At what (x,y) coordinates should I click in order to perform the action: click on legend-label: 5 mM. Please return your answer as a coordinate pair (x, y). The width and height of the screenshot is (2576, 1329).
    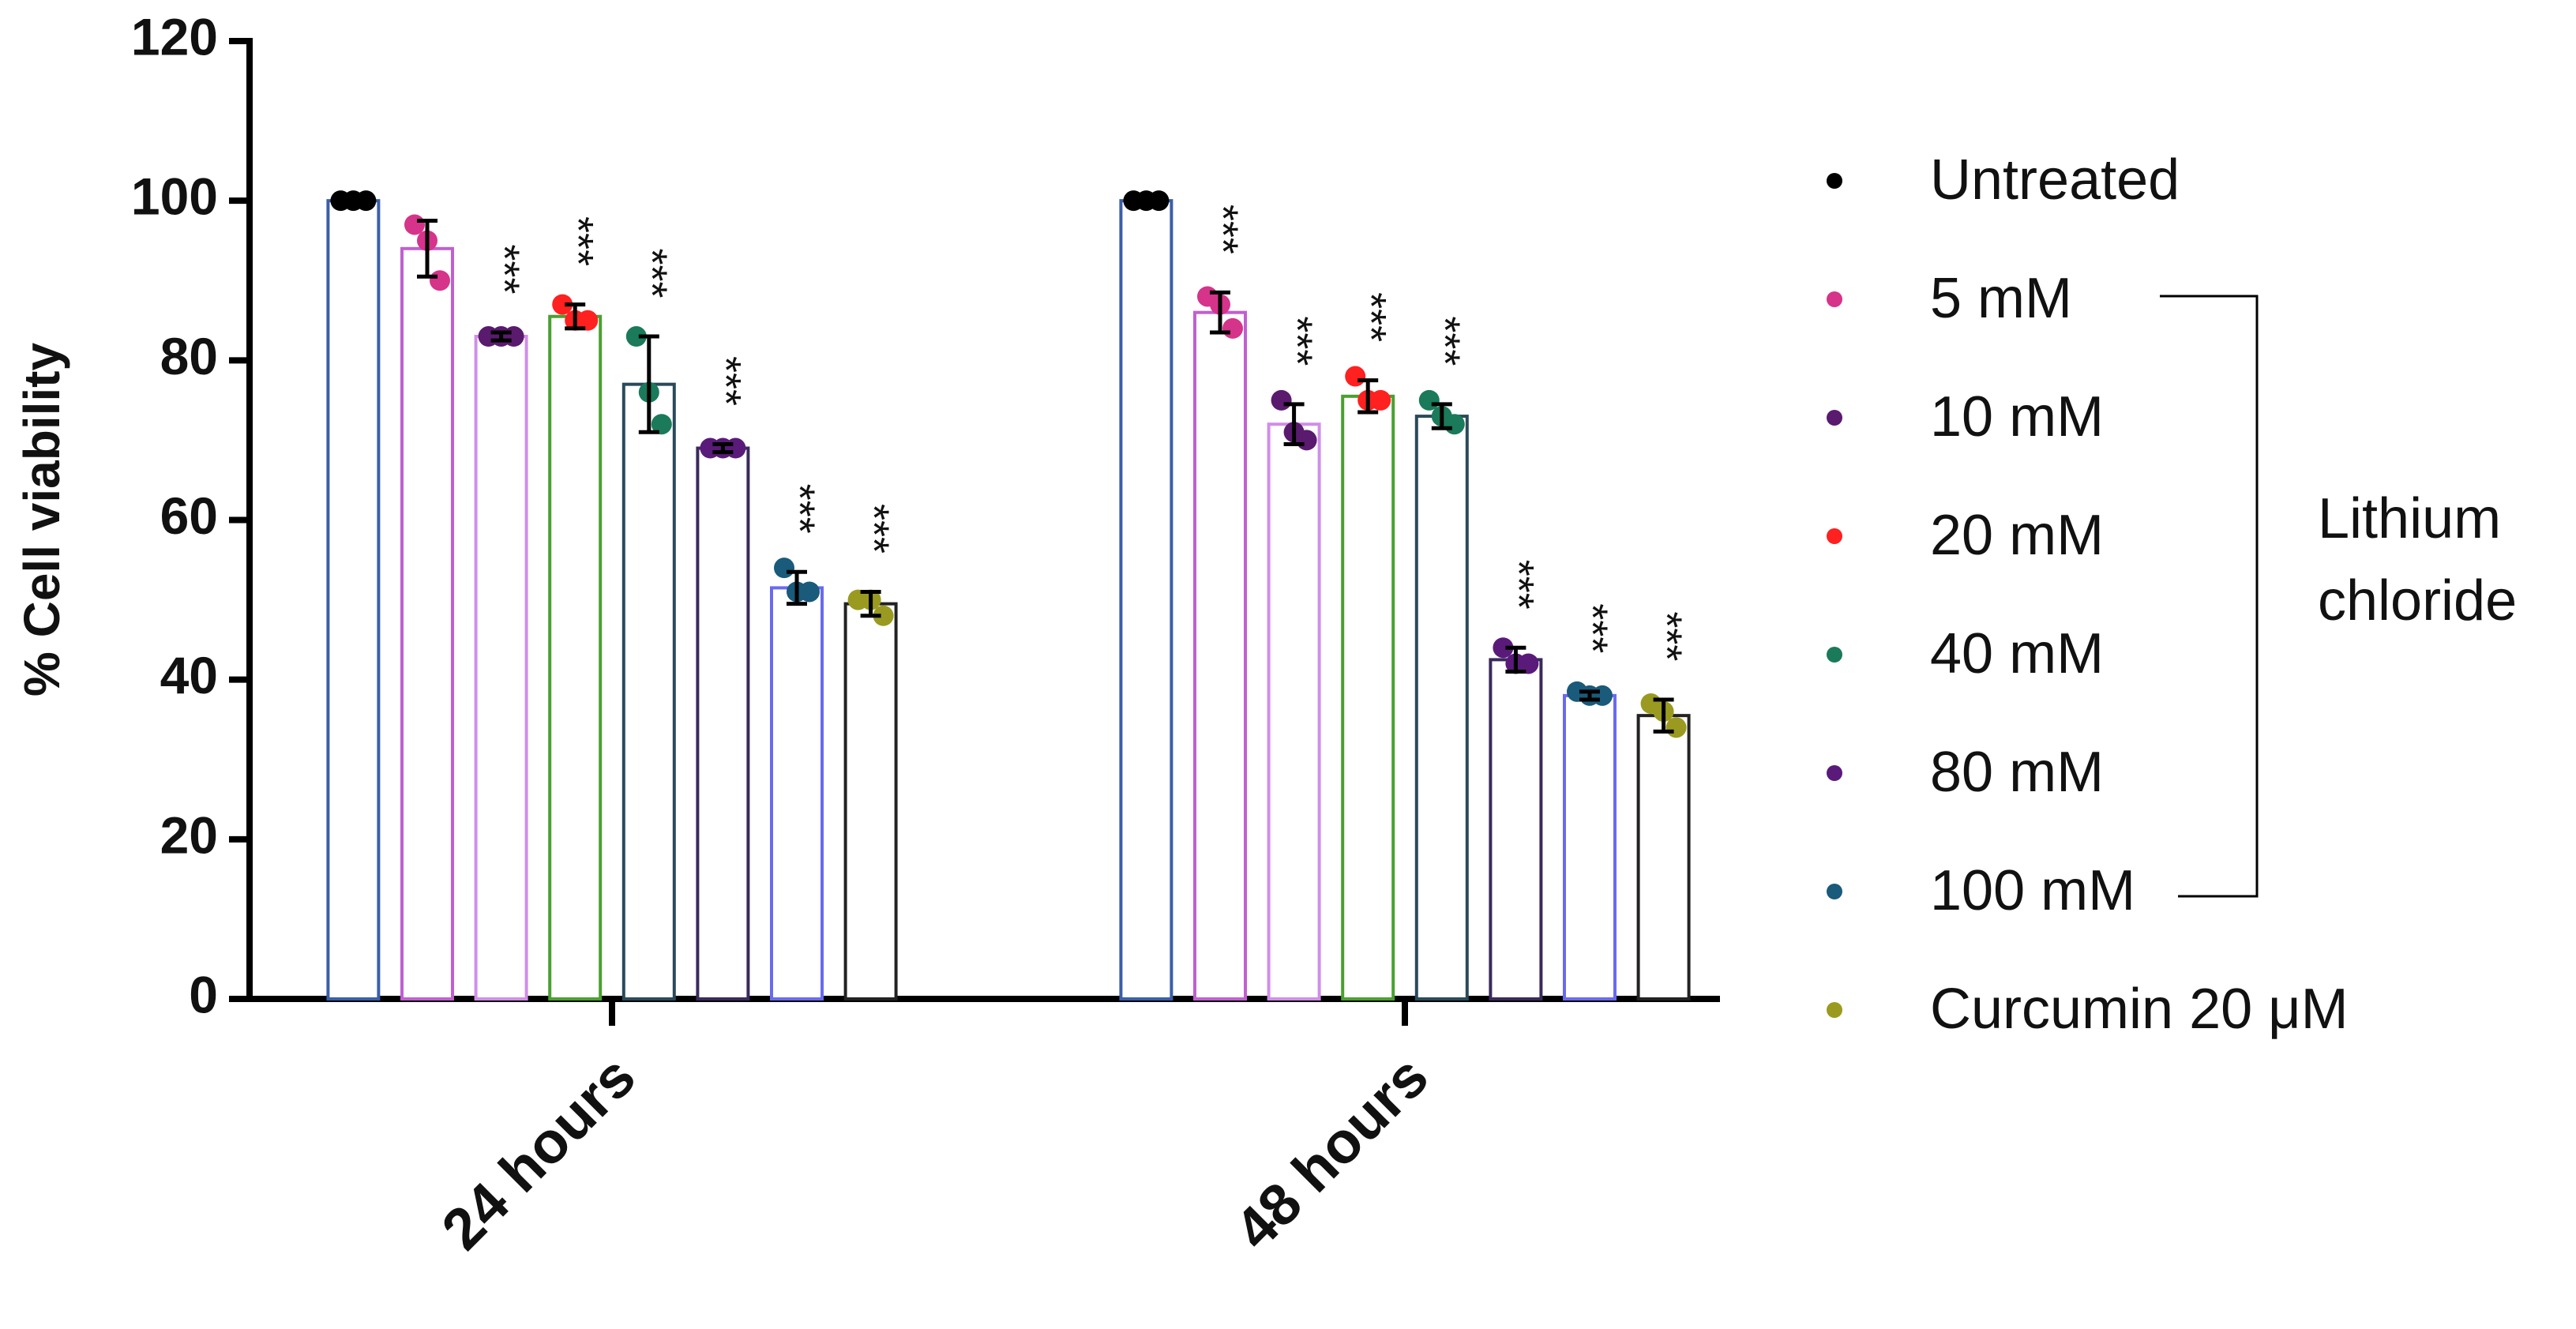
    Looking at the image, I should click on (2001, 298).